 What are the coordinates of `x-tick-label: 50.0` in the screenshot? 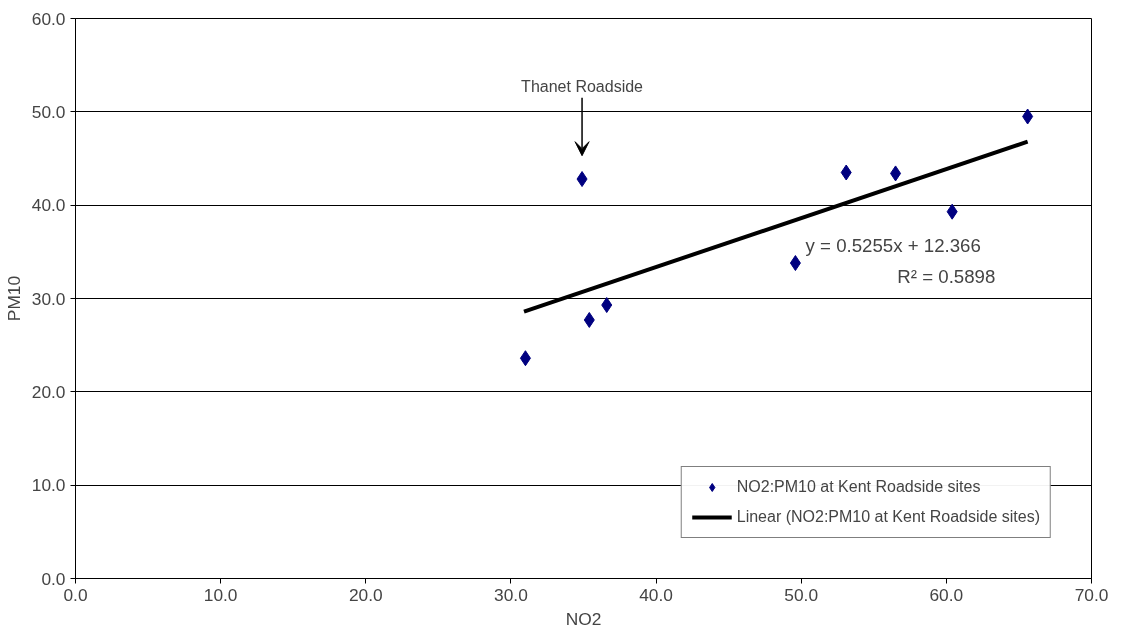 It's located at (801, 594).